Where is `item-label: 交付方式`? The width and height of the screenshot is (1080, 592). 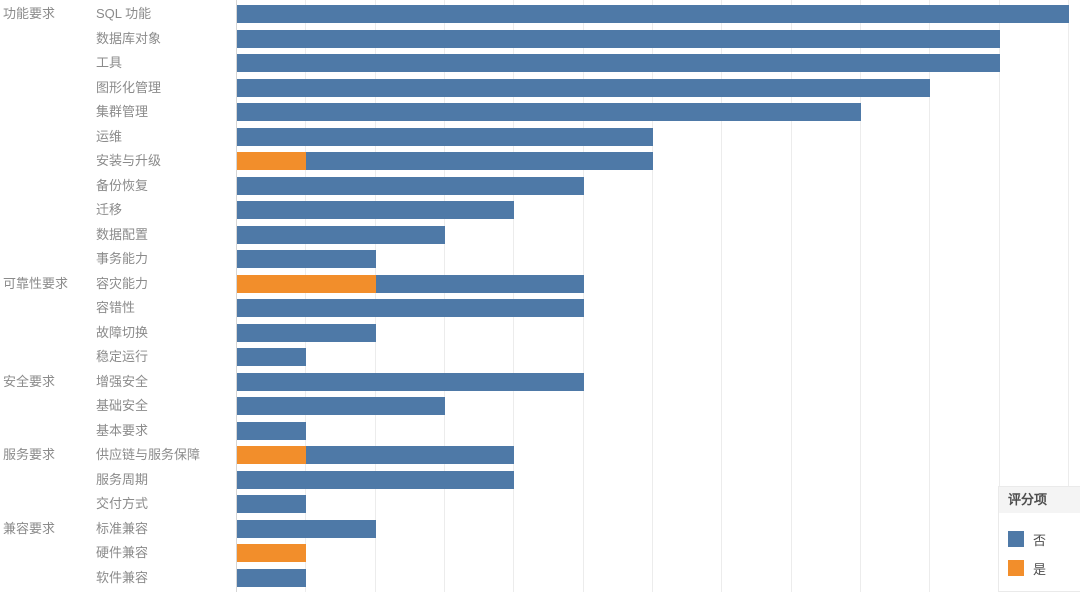
item-label: 交付方式 is located at coordinates (122, 503).